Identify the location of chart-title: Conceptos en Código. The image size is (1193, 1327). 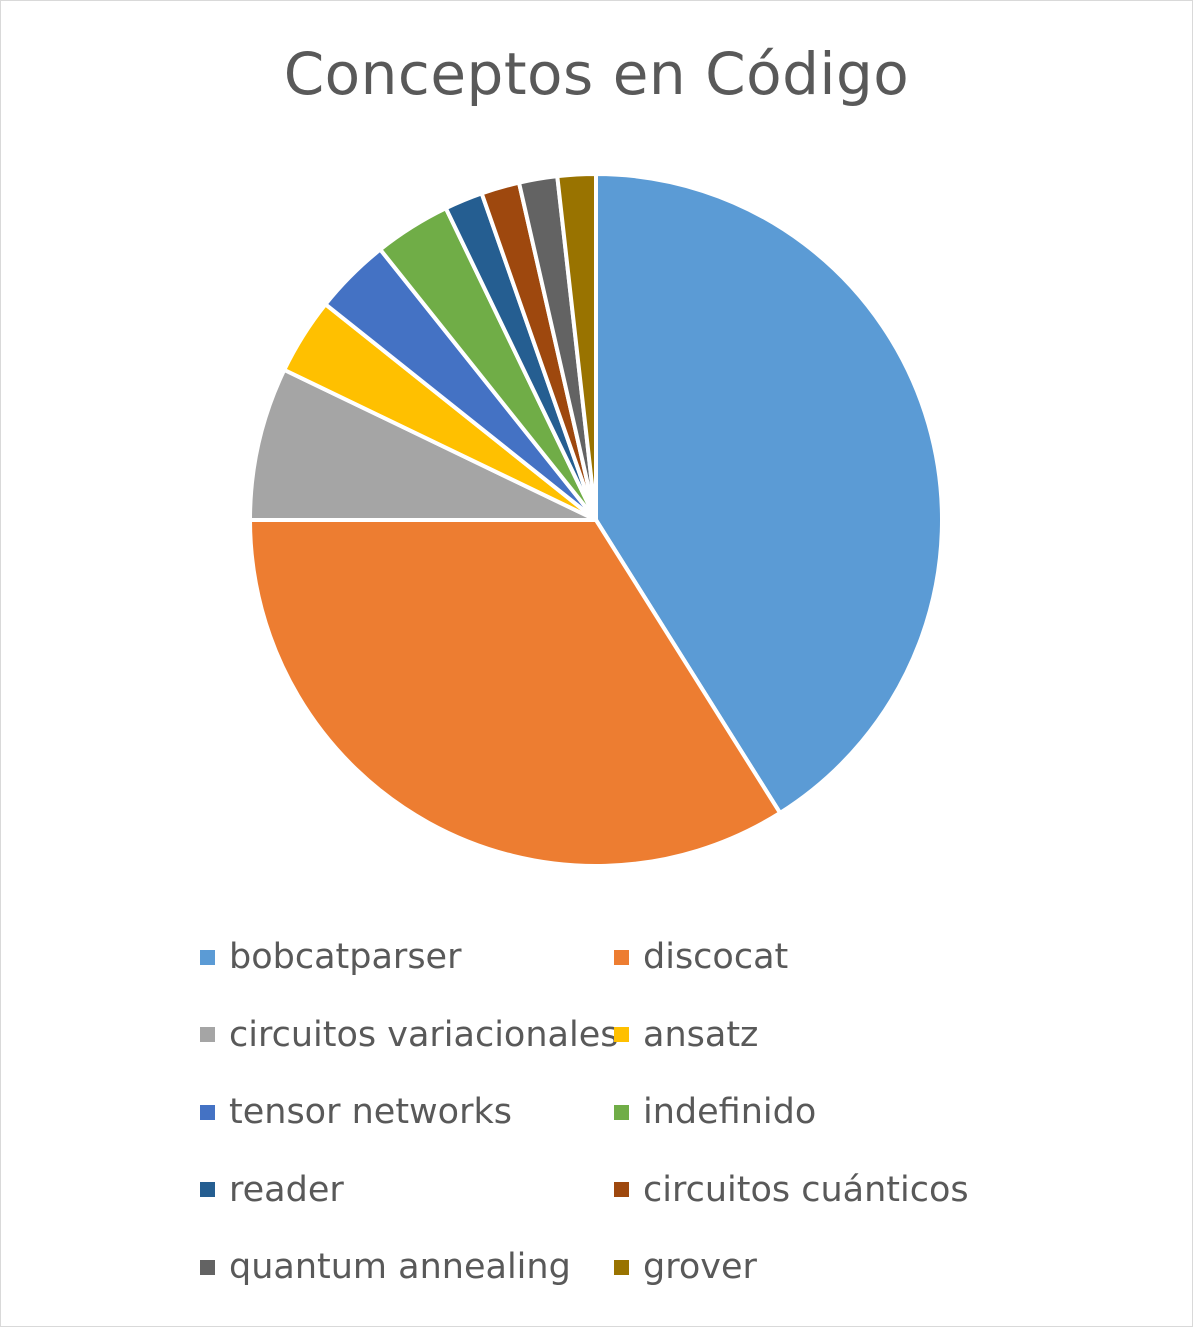
(596, 74).